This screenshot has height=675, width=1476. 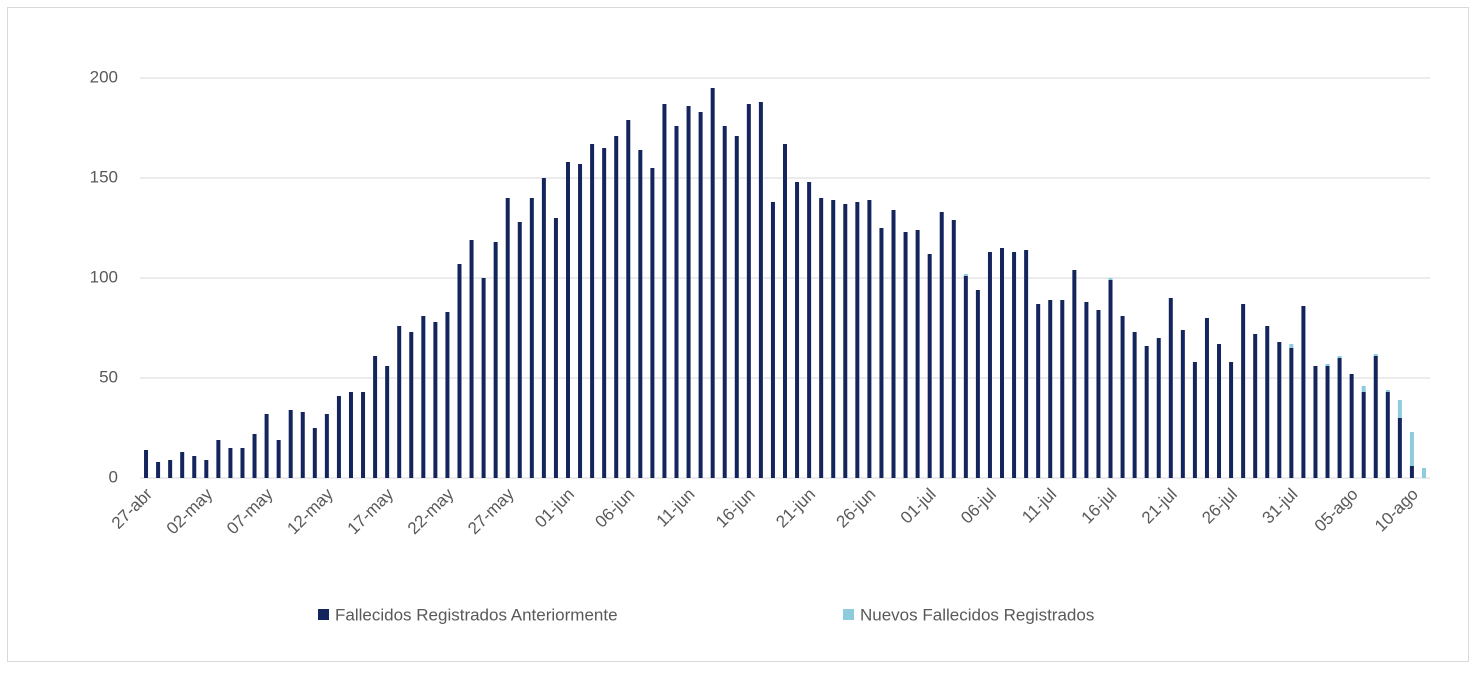 What do you see at coordinates (104, 76) in the screenshot?
I see `y-tick-label: 200` at bounding box center [104, 76].